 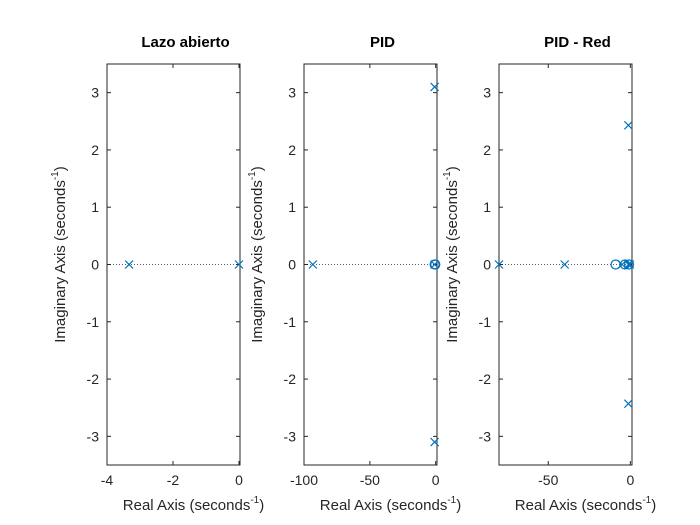 I want to click on chart-title: PID - Red, so click(x=577, y=42).